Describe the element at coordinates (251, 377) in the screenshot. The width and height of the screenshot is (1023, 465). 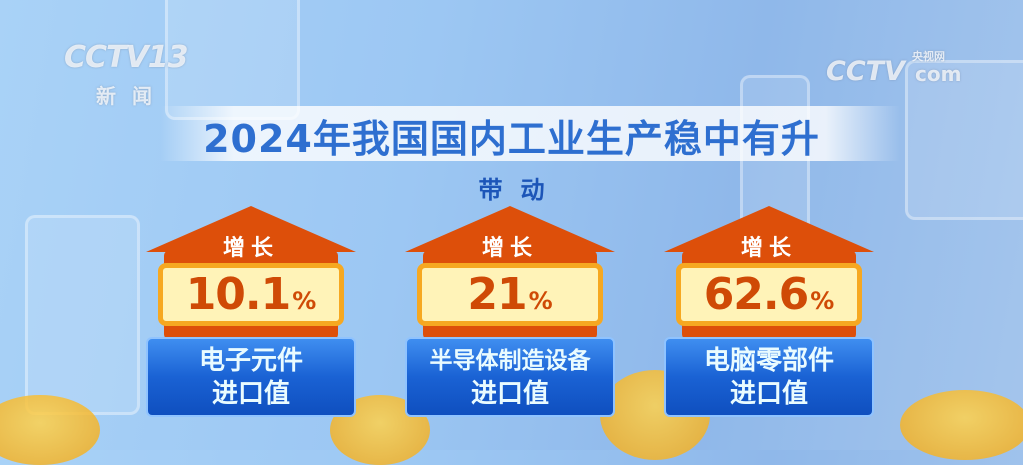
I see `category-label: 电子元件 进口值` at that location.